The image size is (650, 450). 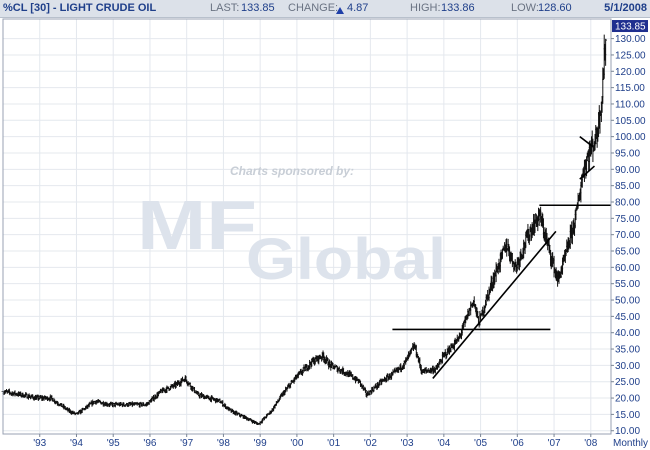 What do you see at coordinates (630, 39) in the screenshot?
I see `y-tick-label: 130.00` at bounding box center [630, 39].